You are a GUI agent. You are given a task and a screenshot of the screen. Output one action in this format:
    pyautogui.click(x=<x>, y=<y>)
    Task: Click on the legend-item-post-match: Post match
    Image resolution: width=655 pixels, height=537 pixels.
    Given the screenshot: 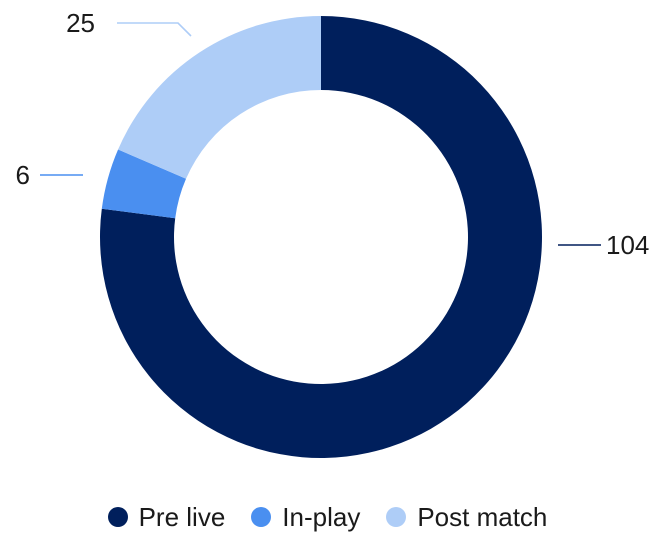 What is the action you would take?
    pyautogui.click(x=466, y=517)
    